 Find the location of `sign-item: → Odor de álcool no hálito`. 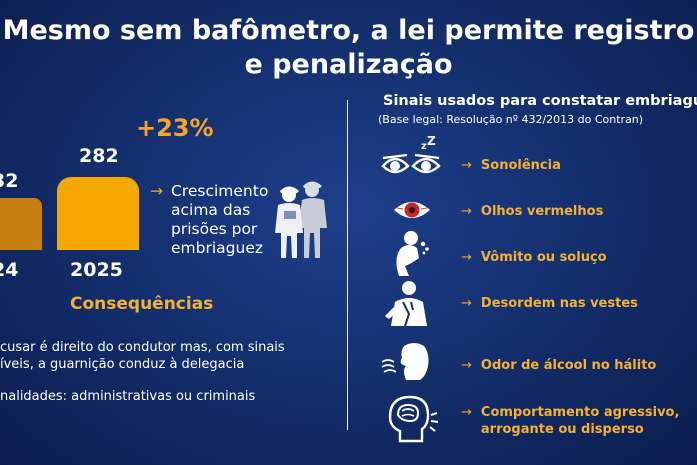

sign-item: → Odor de álcool no hálito is located at coordinates (558, 365).